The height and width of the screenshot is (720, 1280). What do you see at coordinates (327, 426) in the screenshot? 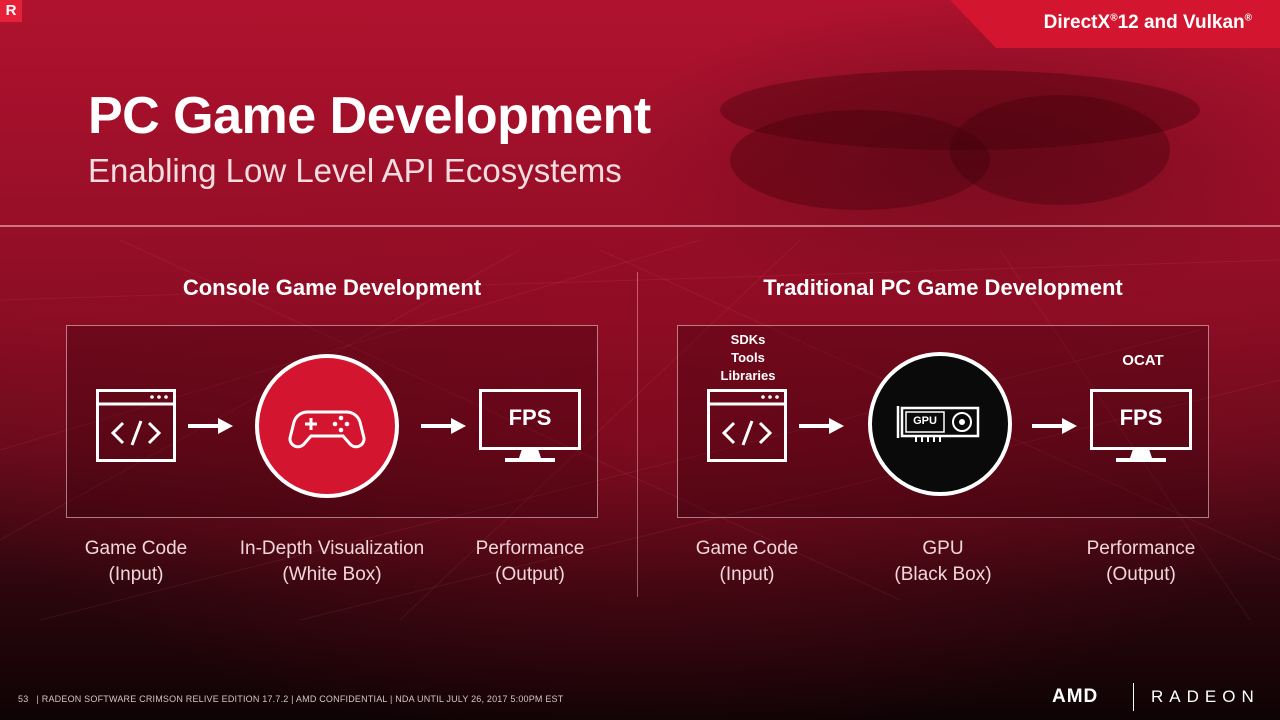
I see `gamepad-icon` at bounding box center [327, 426].